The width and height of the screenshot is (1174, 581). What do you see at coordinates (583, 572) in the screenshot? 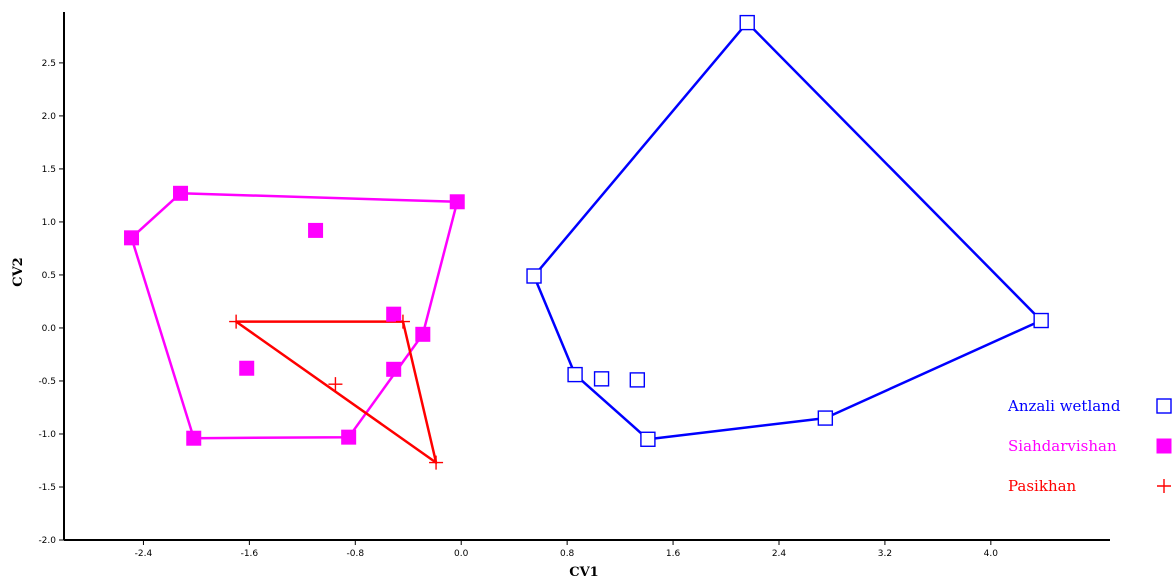
I see `x-axis-title: CV1` at bounding box center [583, 572].